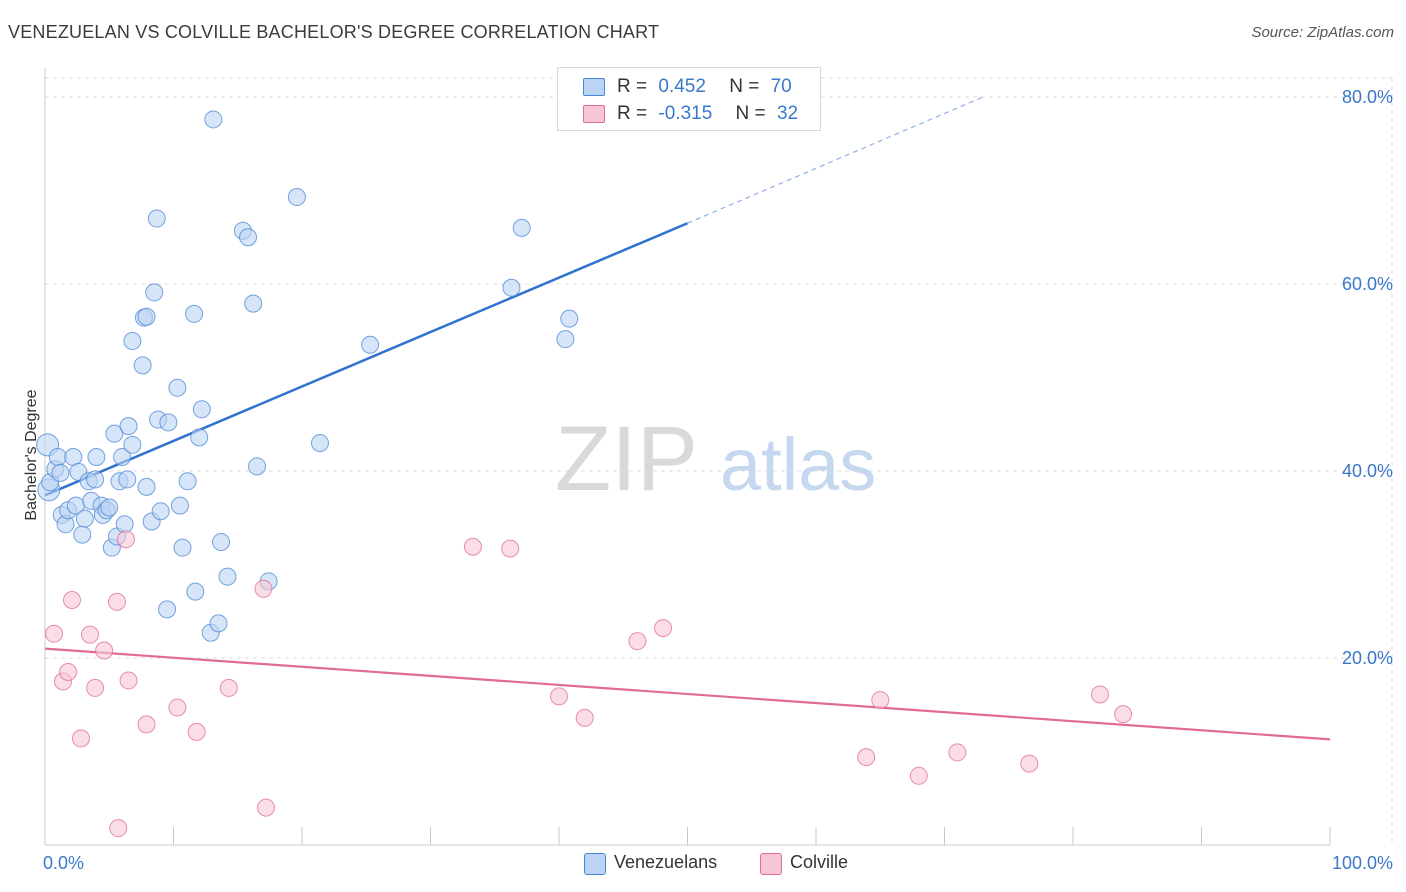  What do you see at coordinates (666, 862) in the screenshot?
I see `bottom-legend-label-venezuelans: Venezuelans` at bounding box center [666, 862].